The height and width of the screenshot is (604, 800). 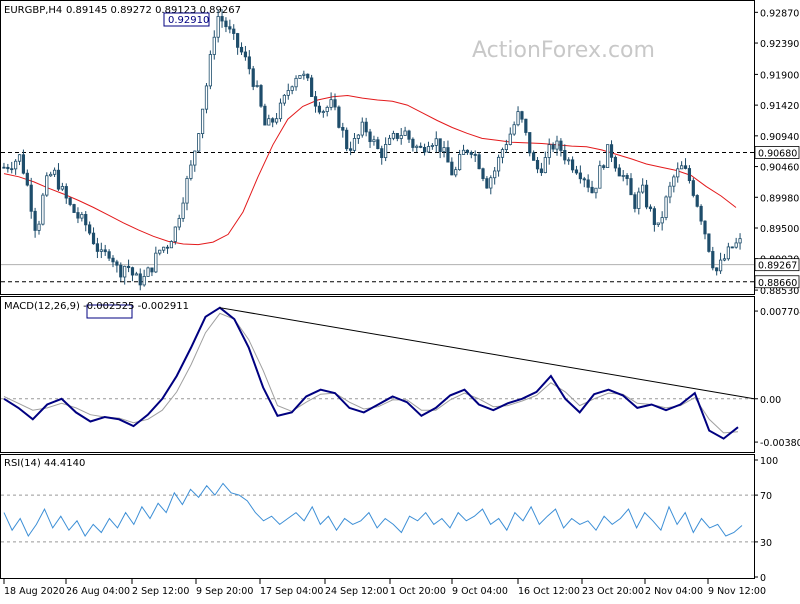 I want to click on current-price-label: 0.89267, so click(x=777, y=266).